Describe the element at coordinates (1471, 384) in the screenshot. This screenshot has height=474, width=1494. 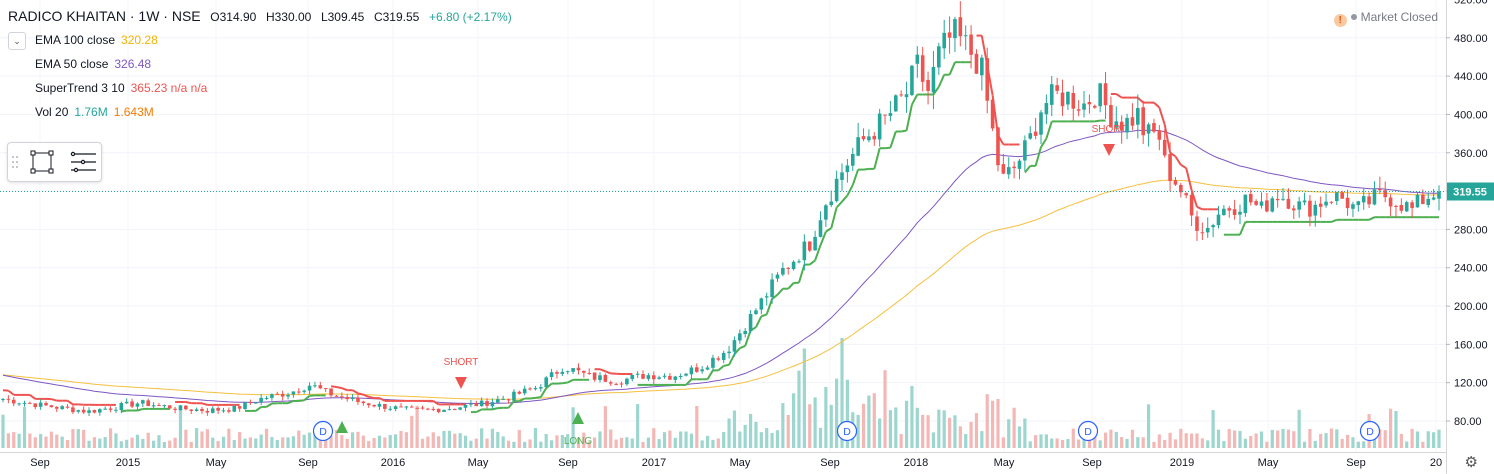
I see `y-tick-label: 120.00` at that location.